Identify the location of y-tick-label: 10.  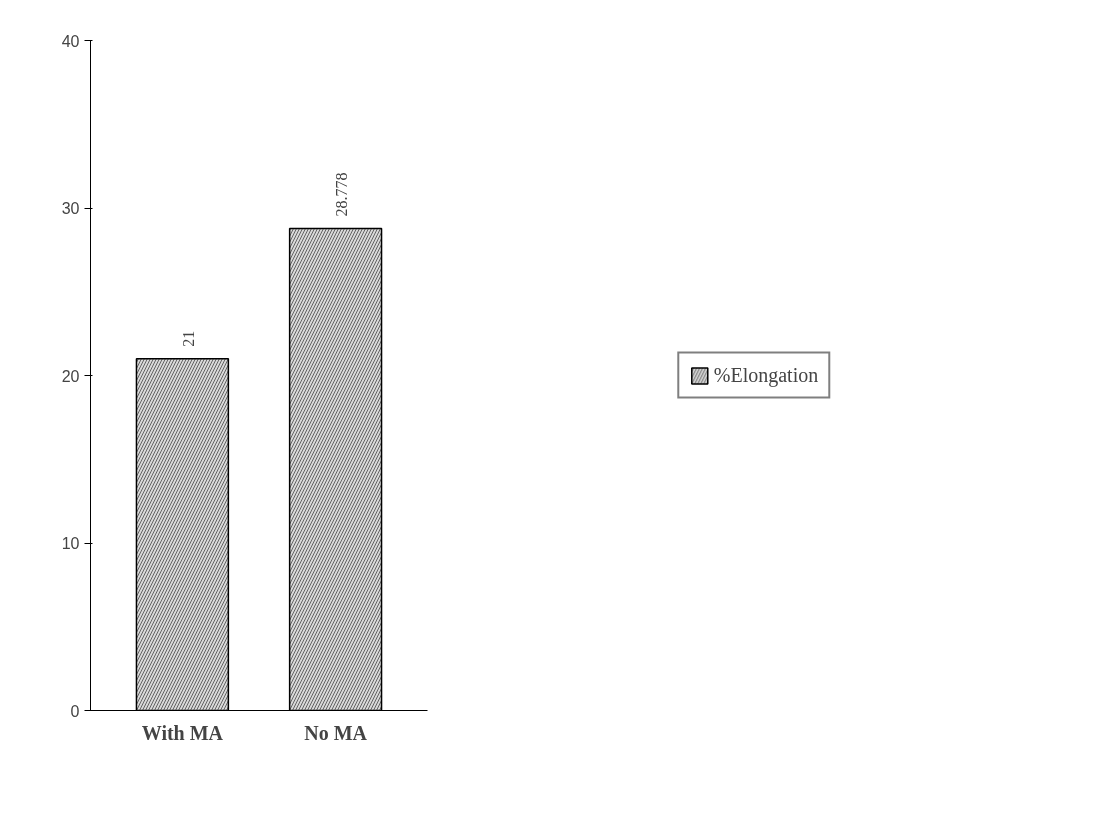
(70, 543).